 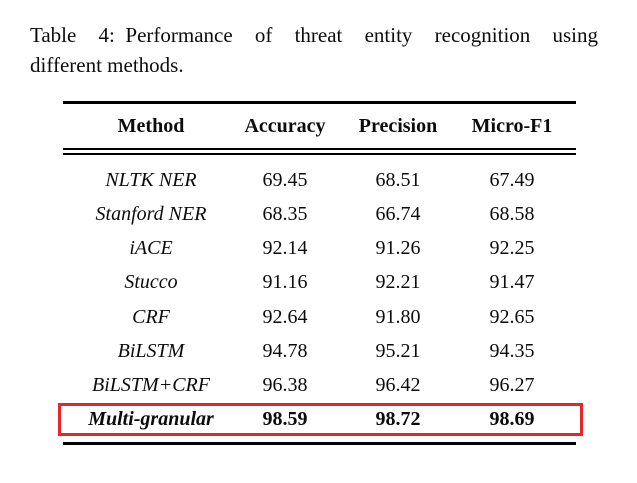 I want to click on table-row-iace: iACE 92.14 91.26 92.25, so click(x=319, y=249).